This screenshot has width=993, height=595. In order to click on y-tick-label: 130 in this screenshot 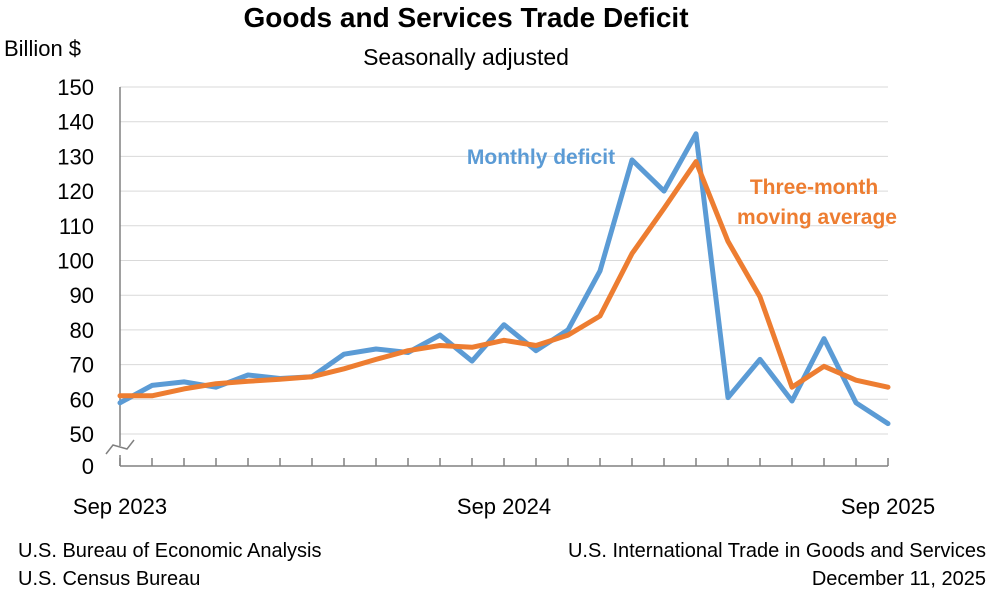, I will do `click(75, 156)`.